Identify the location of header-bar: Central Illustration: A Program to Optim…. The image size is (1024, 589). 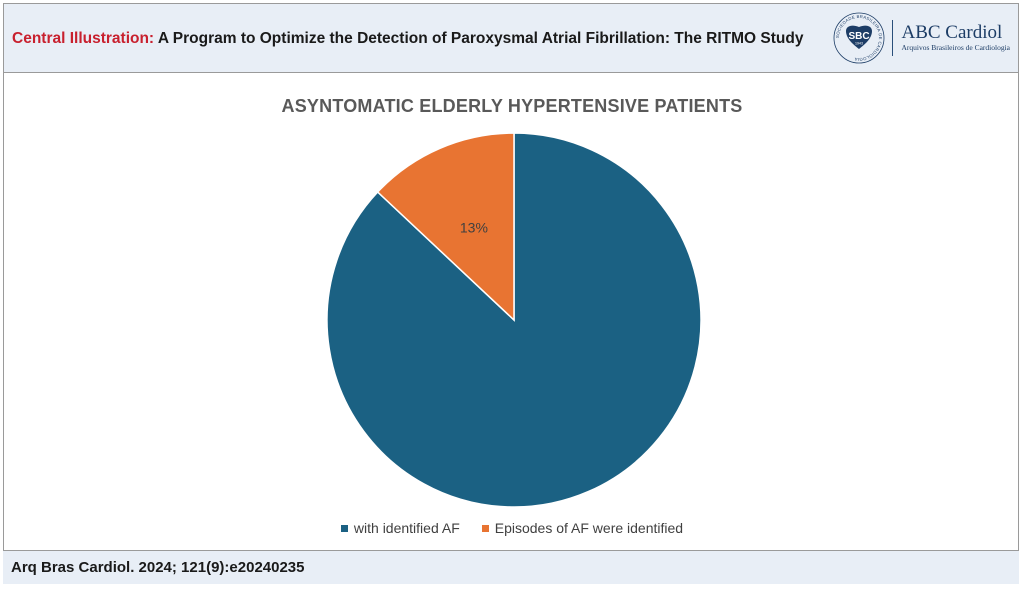
(511, 38).